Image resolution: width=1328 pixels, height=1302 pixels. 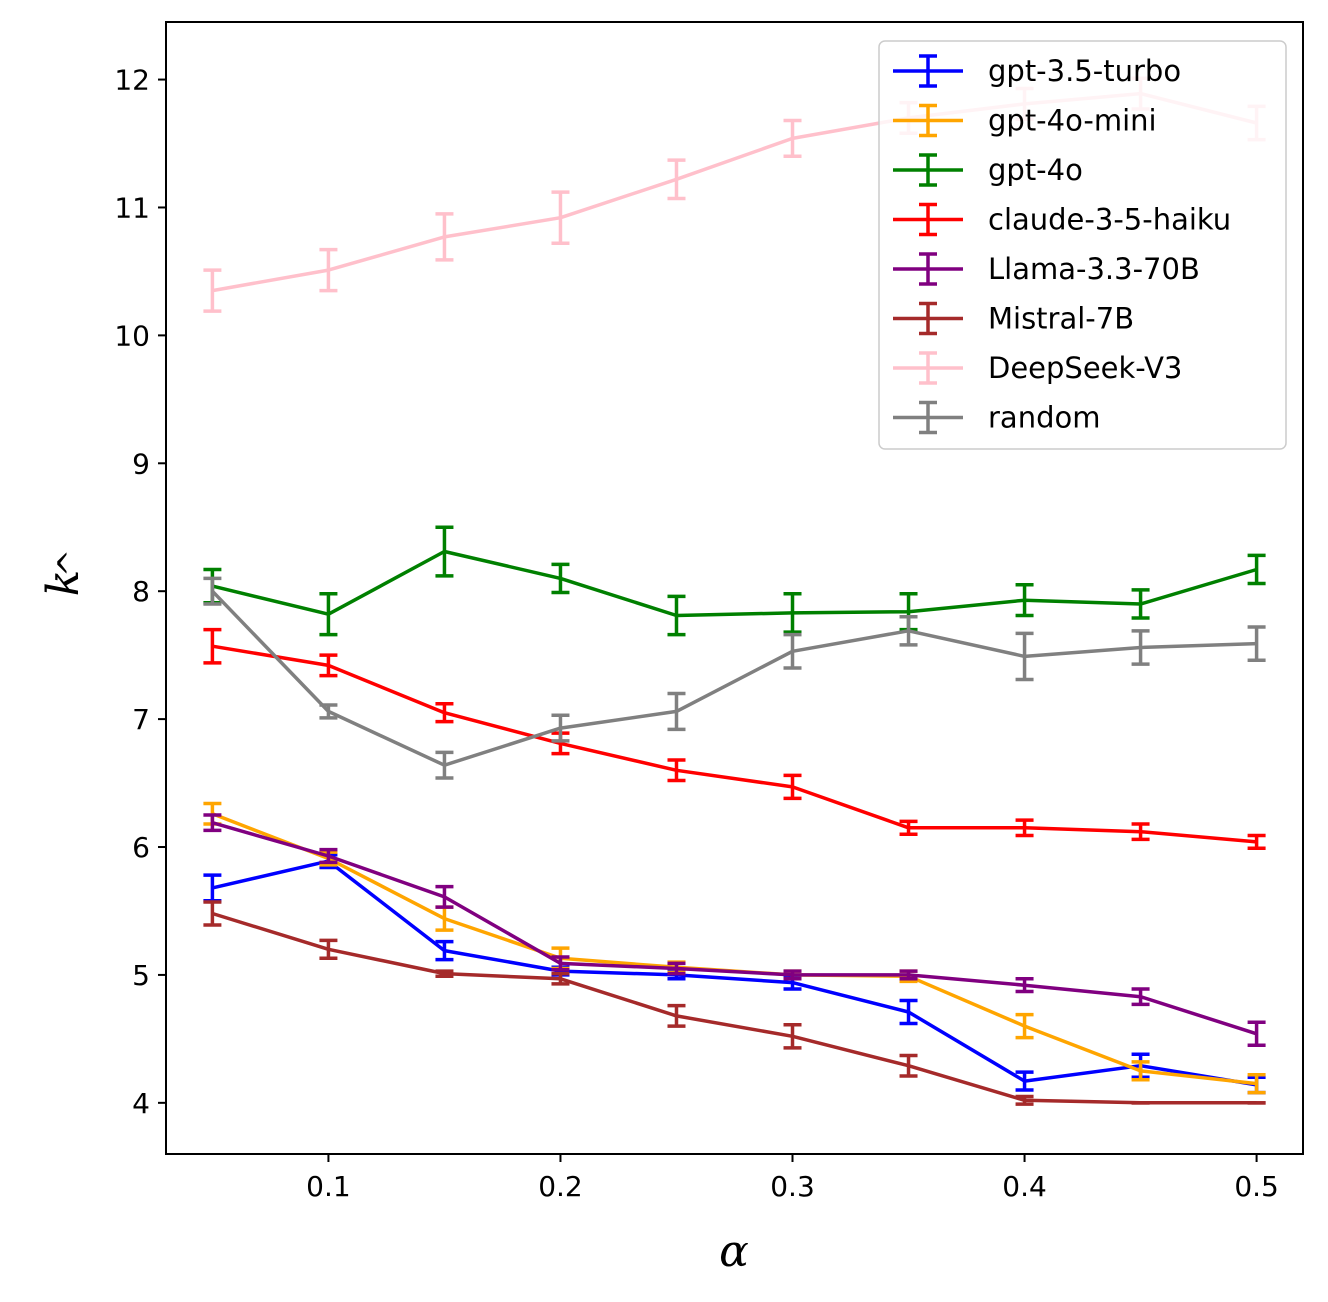 I want to click on y-tick-label: 7, so click(x=141, y=719).